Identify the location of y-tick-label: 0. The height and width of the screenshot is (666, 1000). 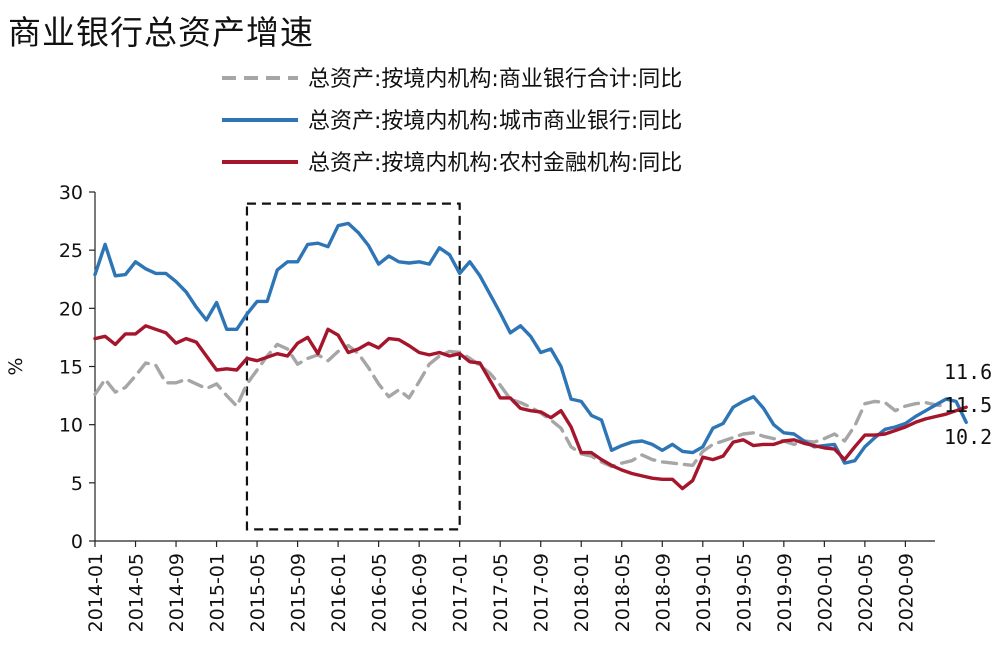
(77, 542).